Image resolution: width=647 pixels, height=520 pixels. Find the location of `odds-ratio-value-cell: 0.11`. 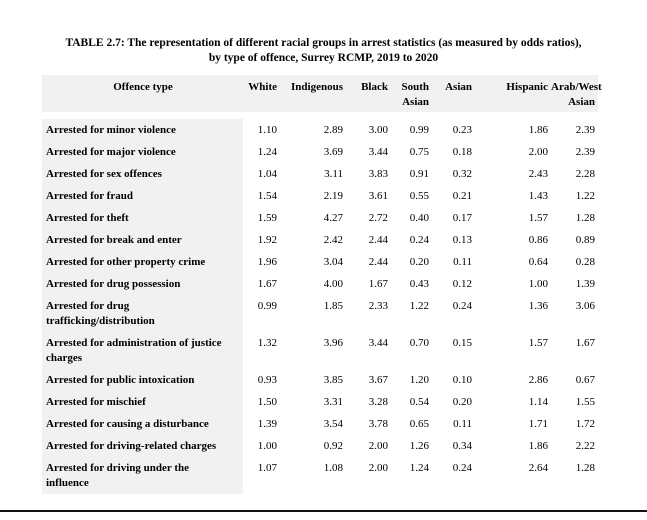

odds-ratio-value-cell: 0.11 is located at coordinates (453, 262).